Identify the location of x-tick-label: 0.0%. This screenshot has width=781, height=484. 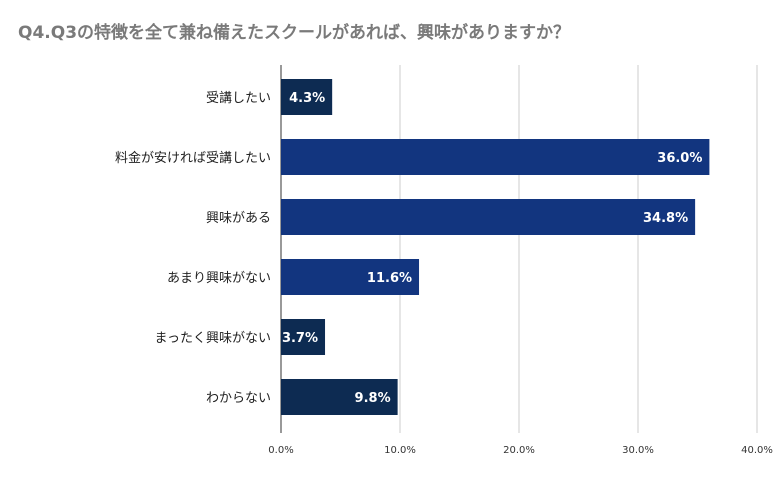
(280, 450).